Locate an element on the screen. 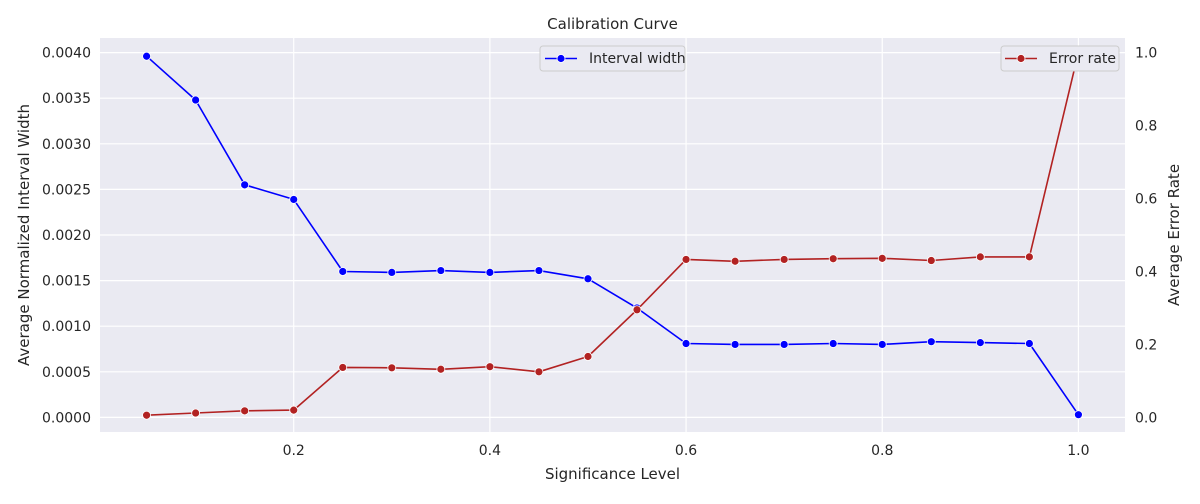 The width and height of the screenshot is (1200, 504). y-right-tick-label: 0.8 is located at coordinates (1146, 127).